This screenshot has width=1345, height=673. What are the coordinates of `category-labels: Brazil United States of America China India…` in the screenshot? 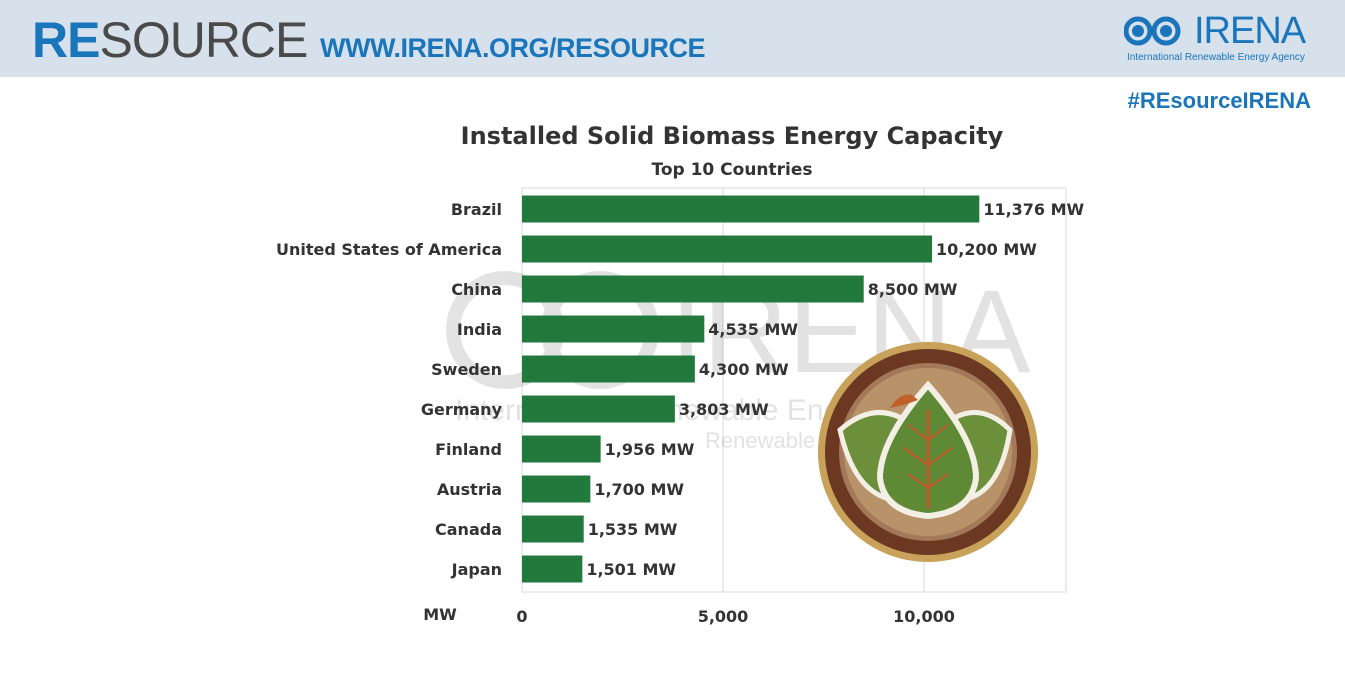 It's located at (389, 389).